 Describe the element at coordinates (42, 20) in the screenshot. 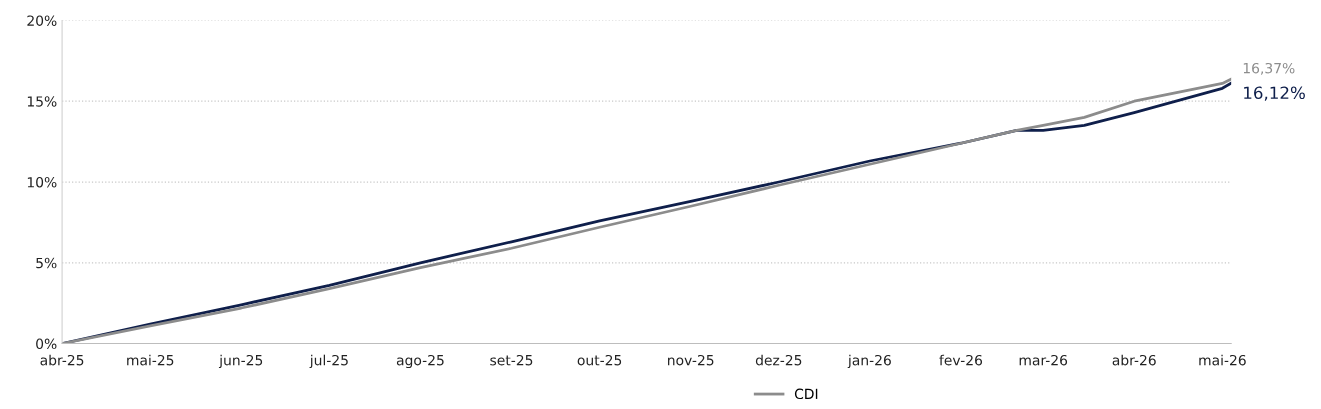

I see `y-tick-label: 20%` at that location.